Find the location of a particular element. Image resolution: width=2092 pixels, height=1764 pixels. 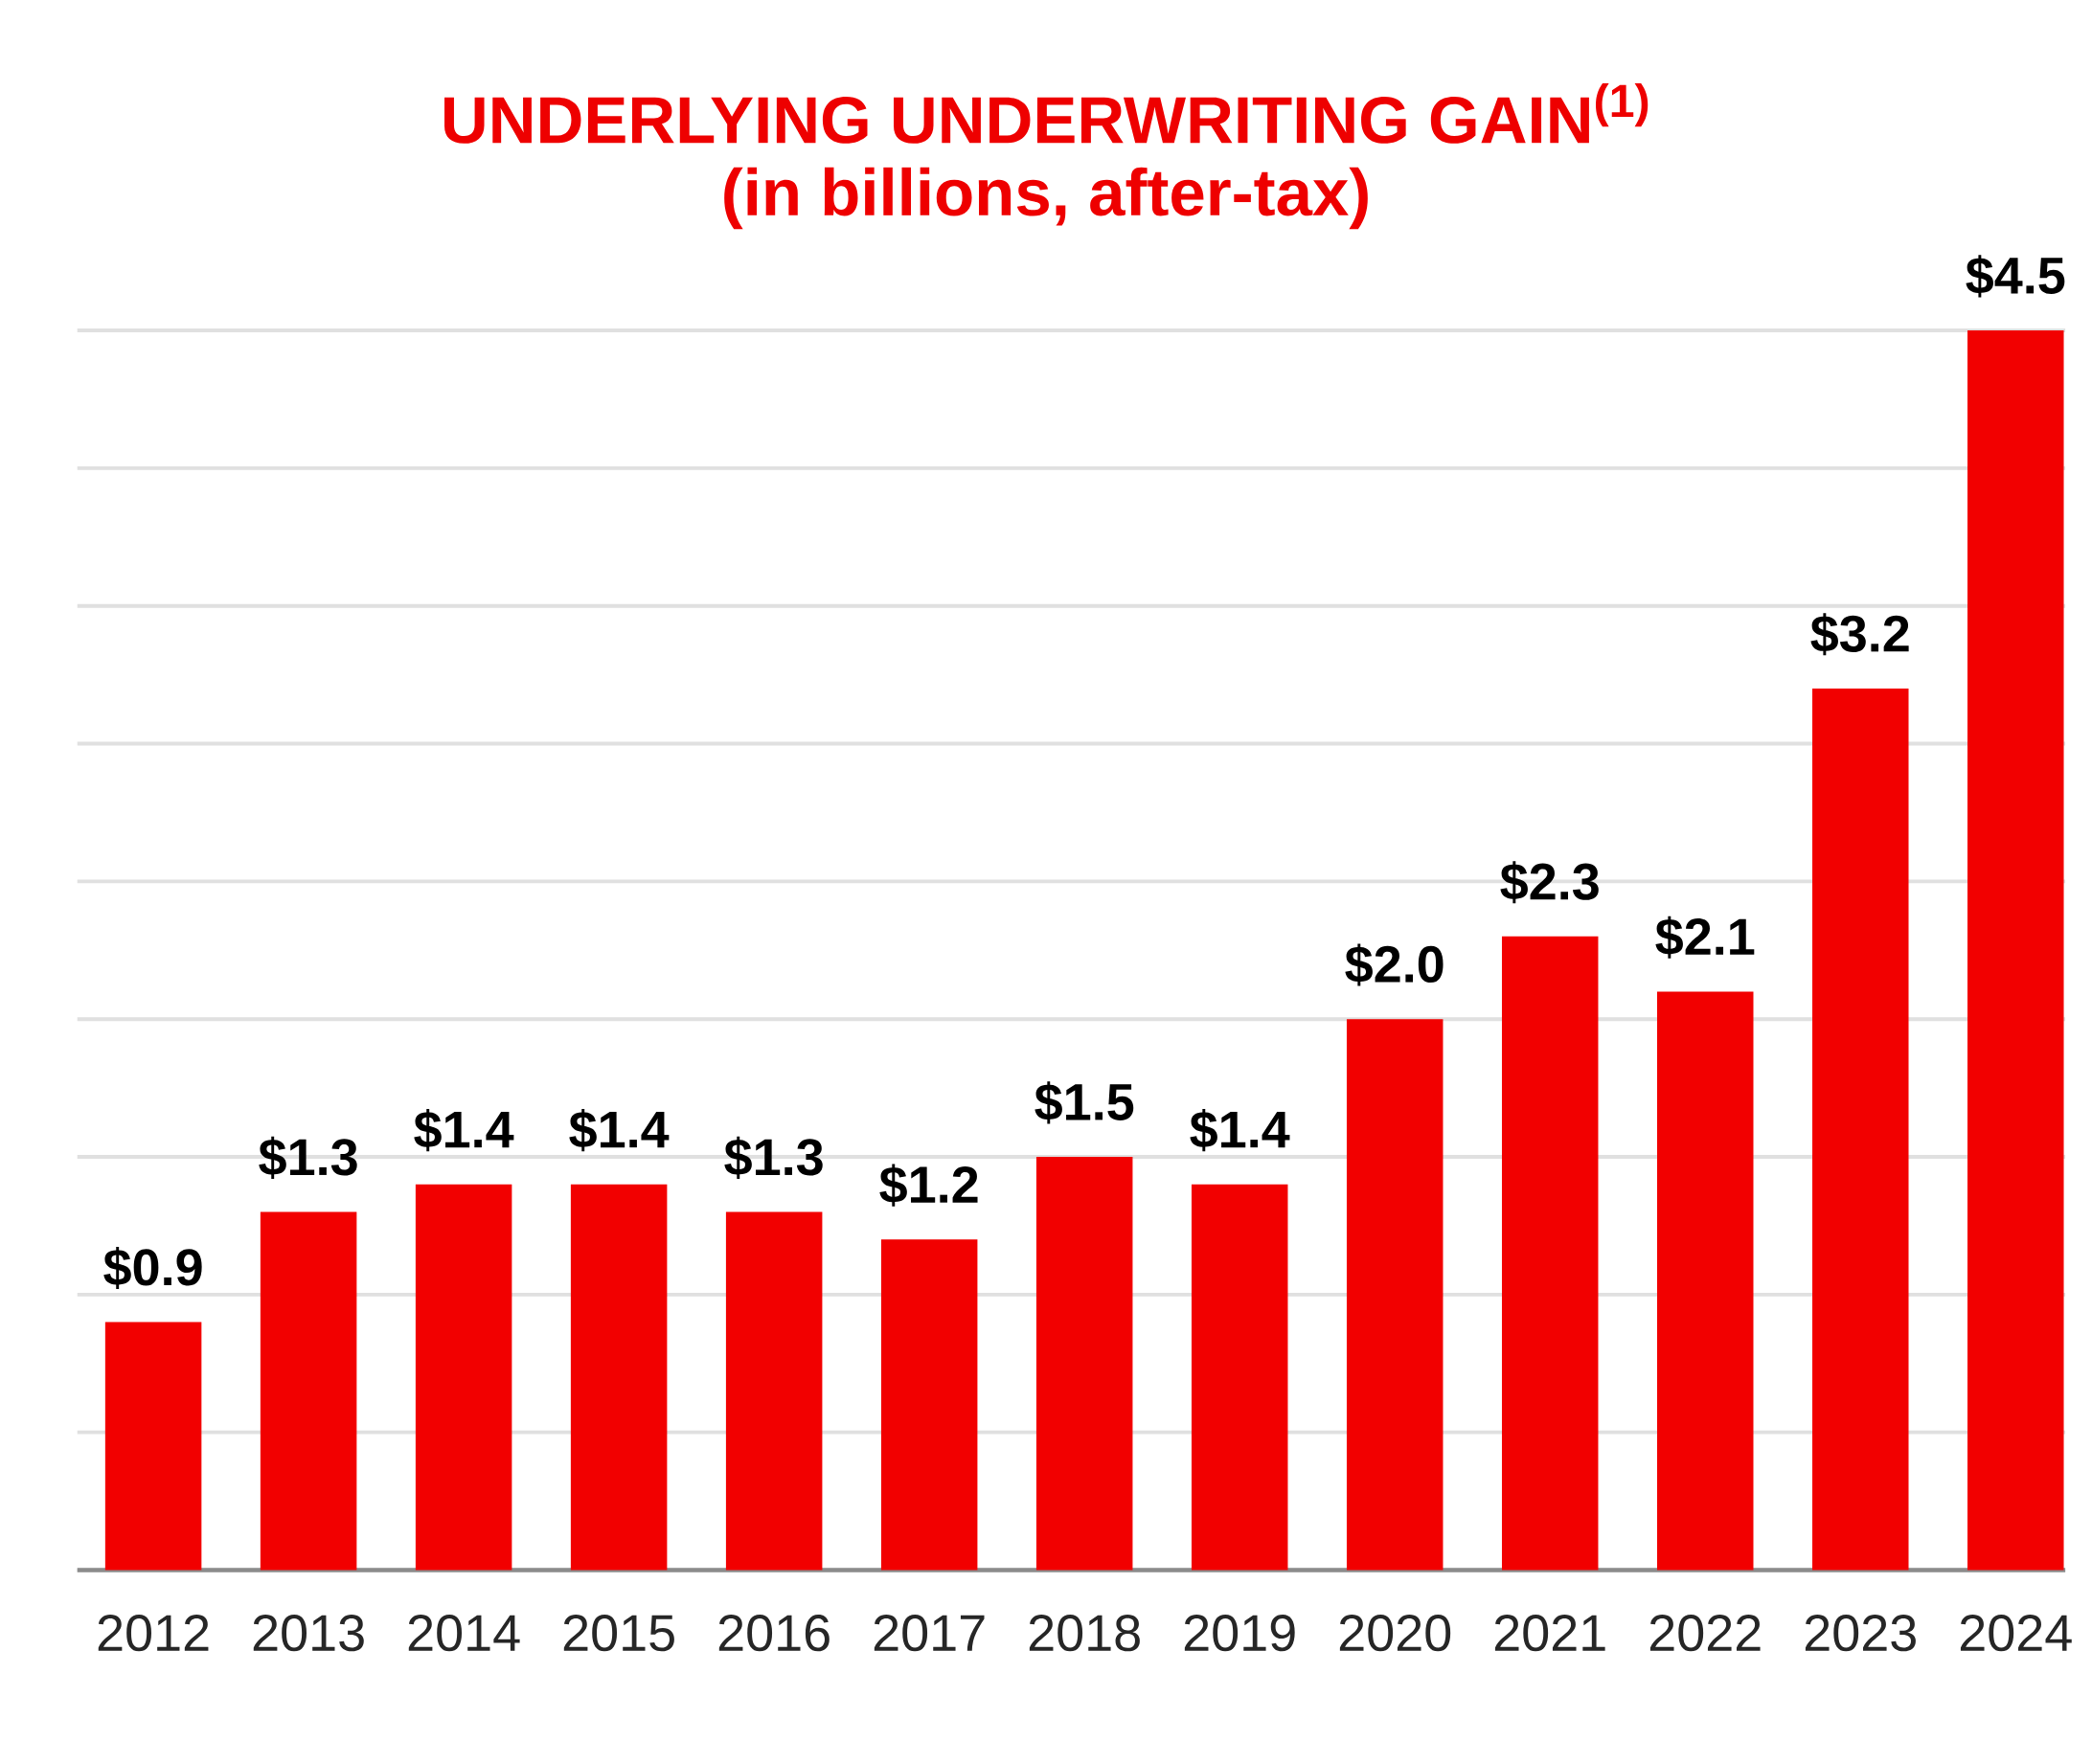

data-label: $1.2 is located at coordinates (929, 1185).